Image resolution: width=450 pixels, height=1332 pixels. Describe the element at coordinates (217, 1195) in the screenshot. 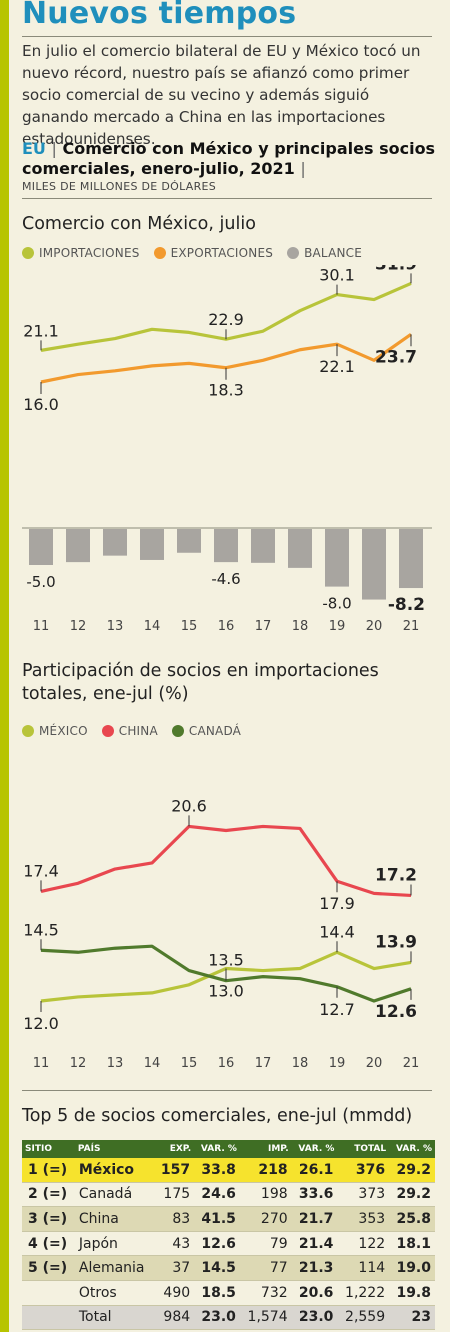

I see `table-cell: 24.6` at that location.